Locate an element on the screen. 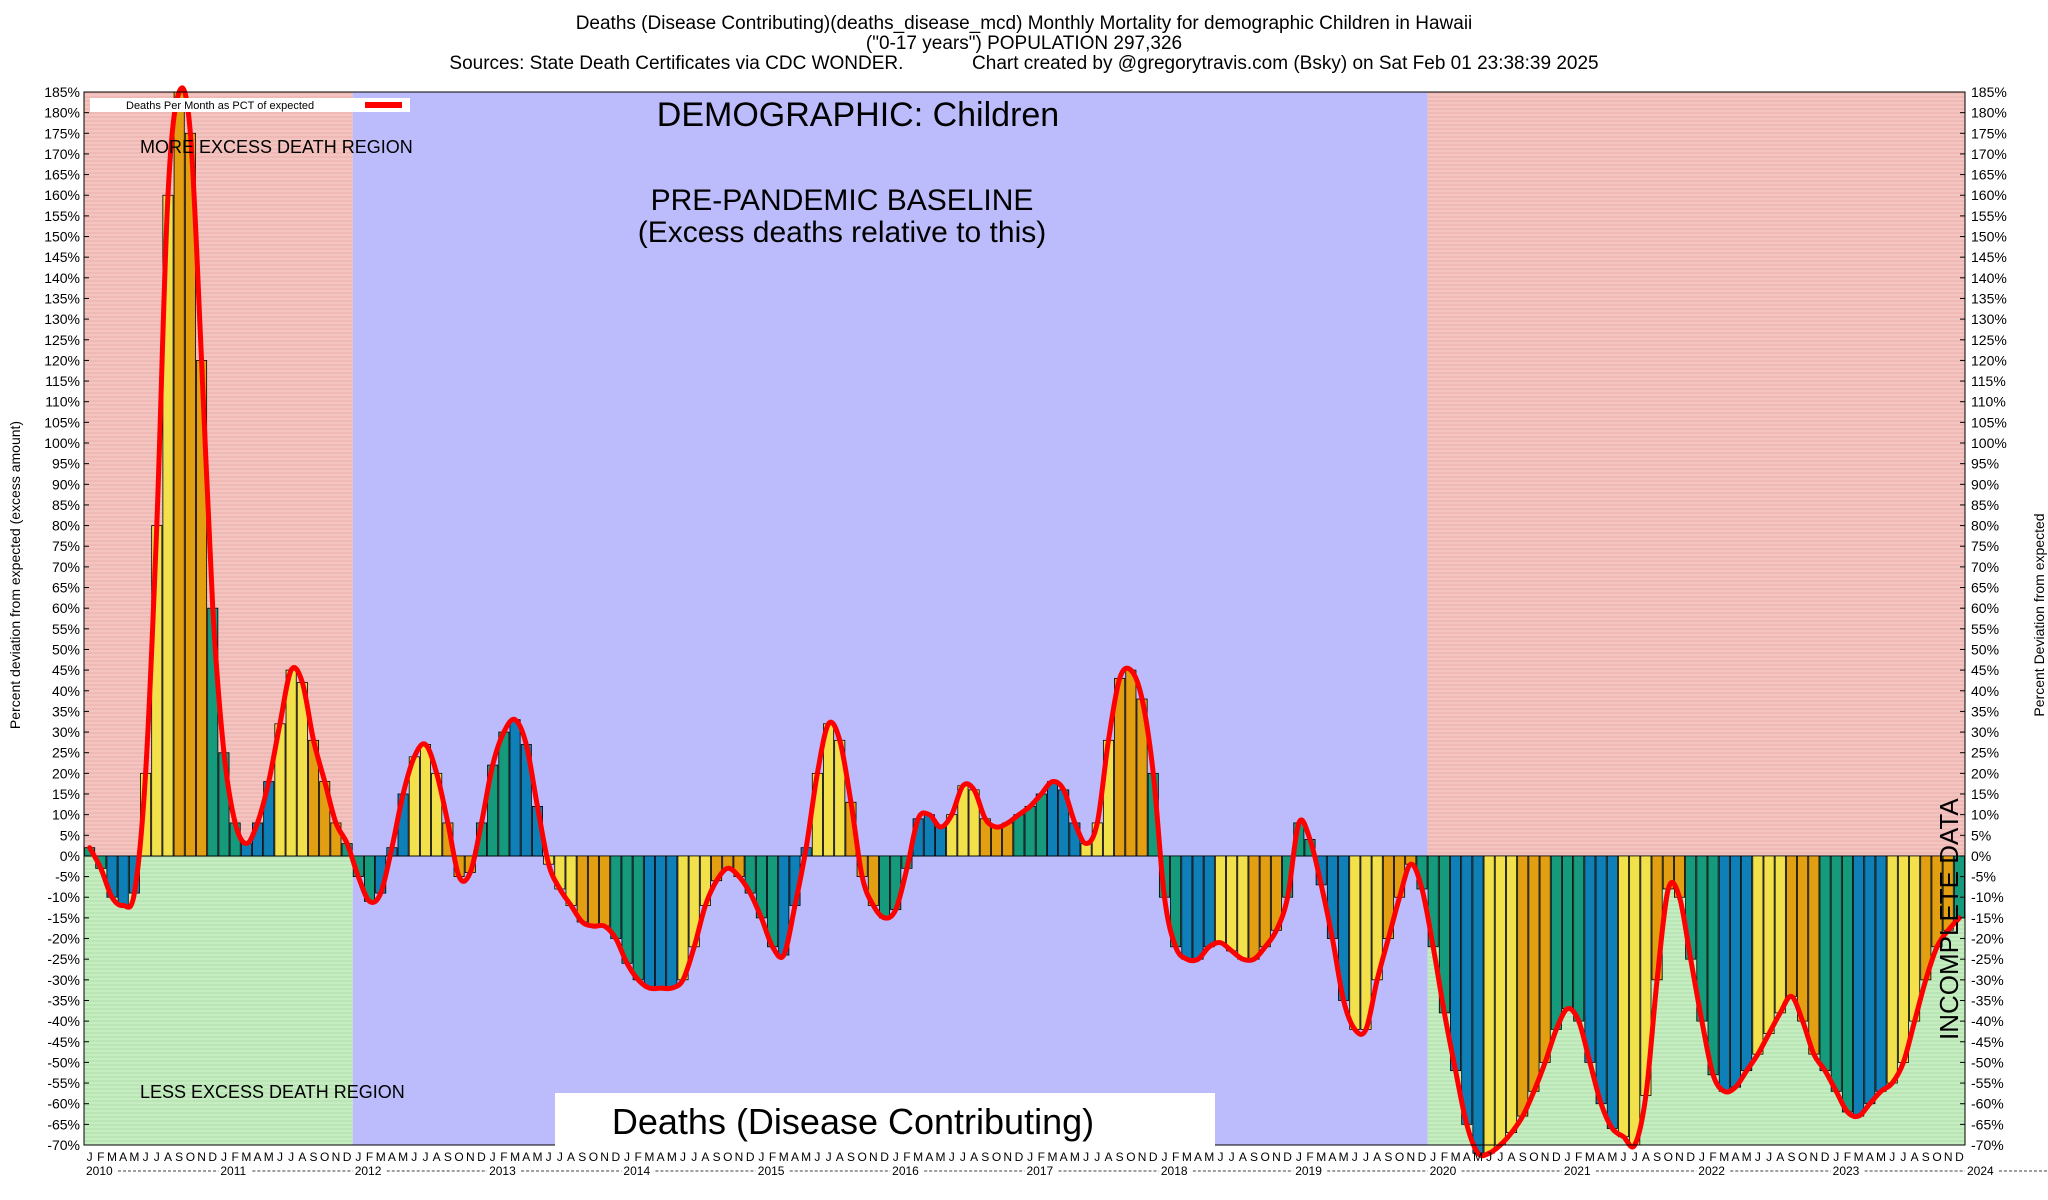  x-tick-year: 2012 is located at coordinates (368, 1171).